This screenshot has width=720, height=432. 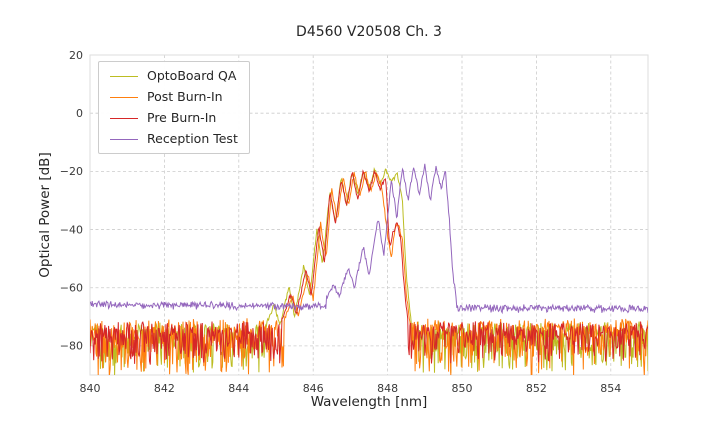 I want to click on legend-item-optoboard-qa: OptoBoard QA, so click(x=174, y=76).